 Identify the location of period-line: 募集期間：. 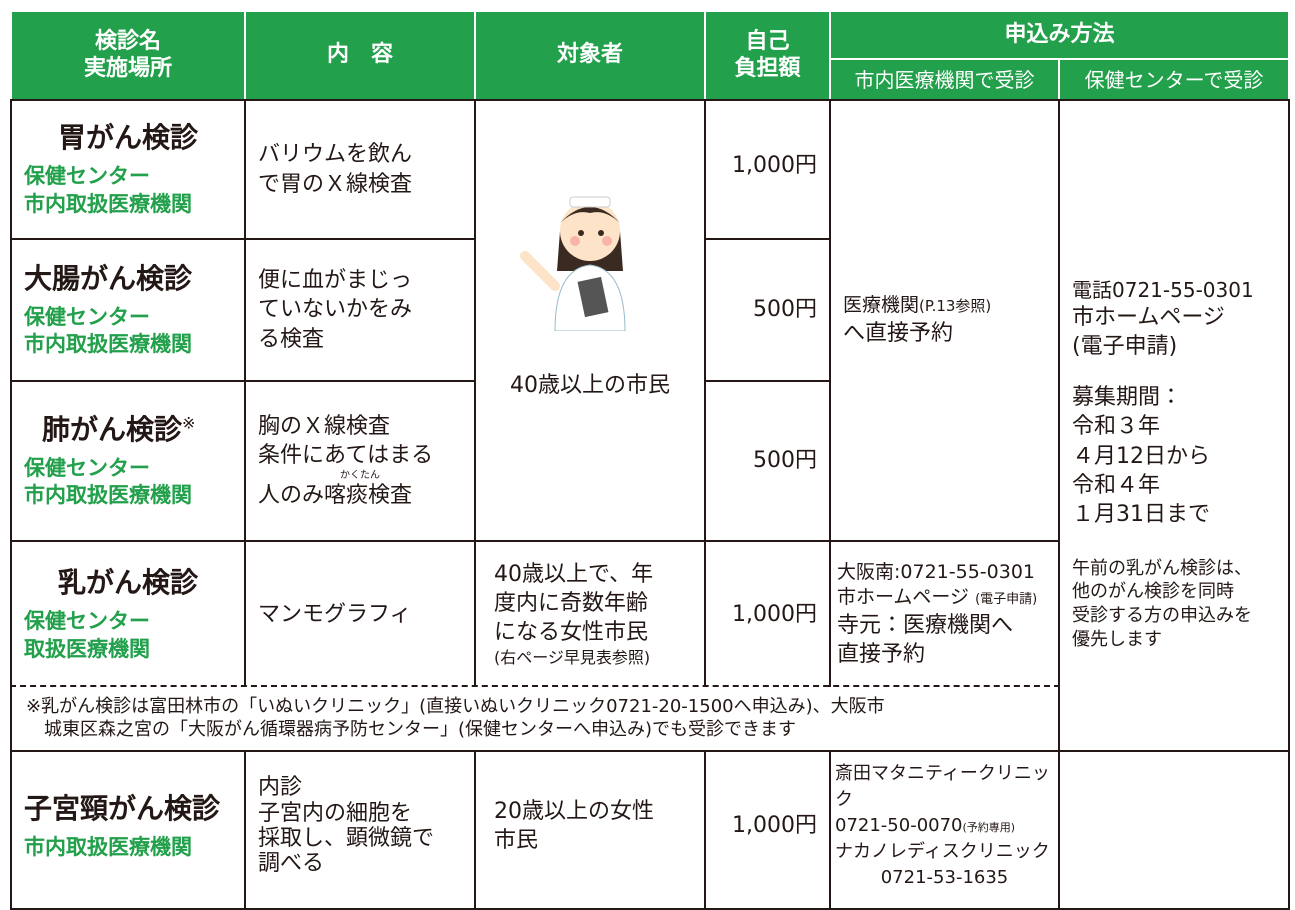
(1127, 398).